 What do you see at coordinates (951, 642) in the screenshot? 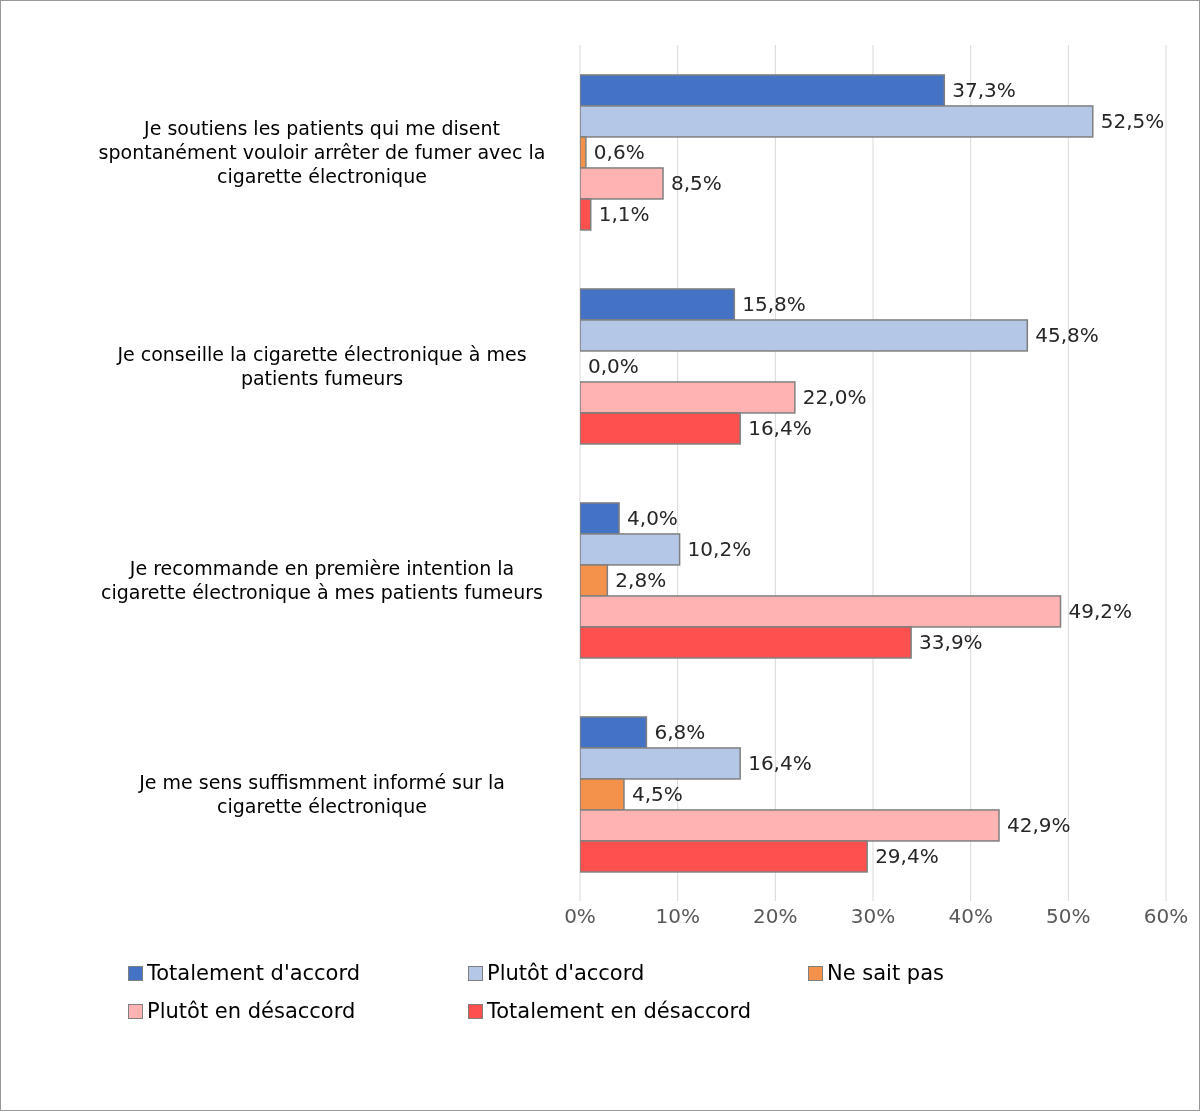
I see `data-label: 33,9%` at bounding box center [951, 642].